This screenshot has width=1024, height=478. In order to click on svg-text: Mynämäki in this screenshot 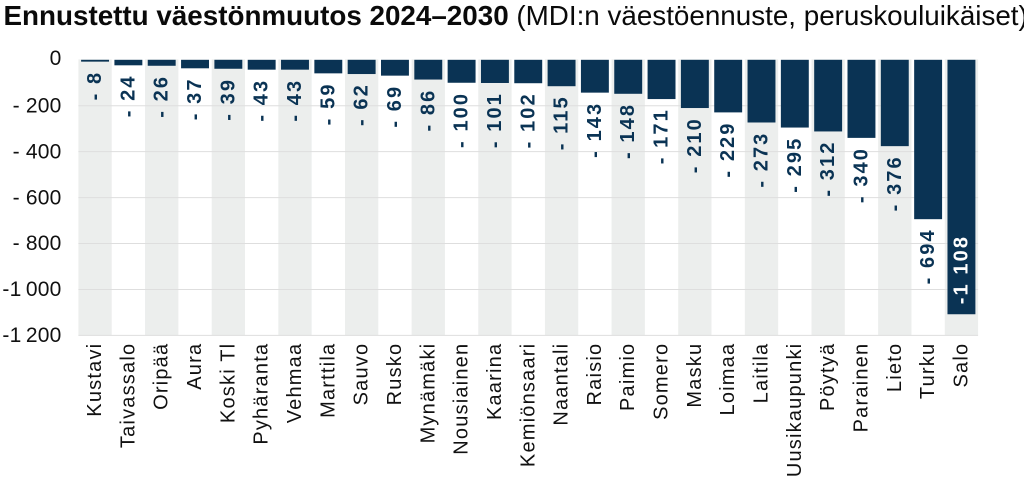, I will do `click(428, 393)`.